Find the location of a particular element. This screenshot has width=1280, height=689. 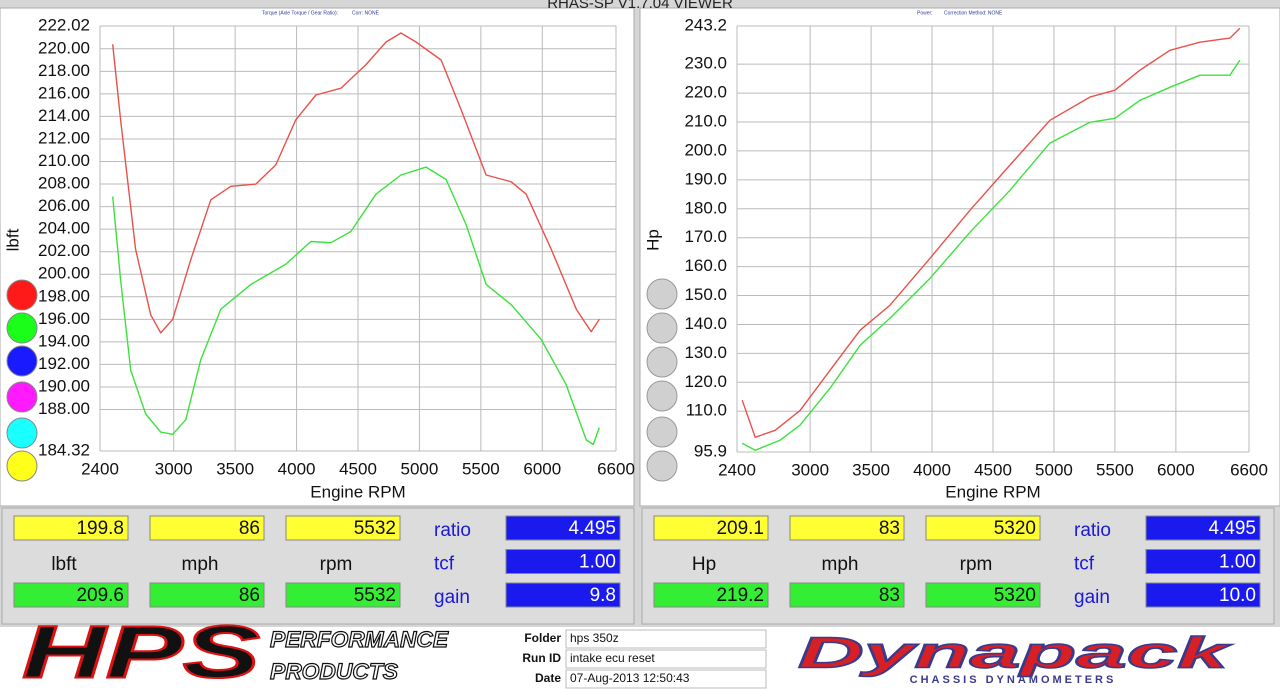

y-tick-label: 218.00 is located at coordinates (64, 70).